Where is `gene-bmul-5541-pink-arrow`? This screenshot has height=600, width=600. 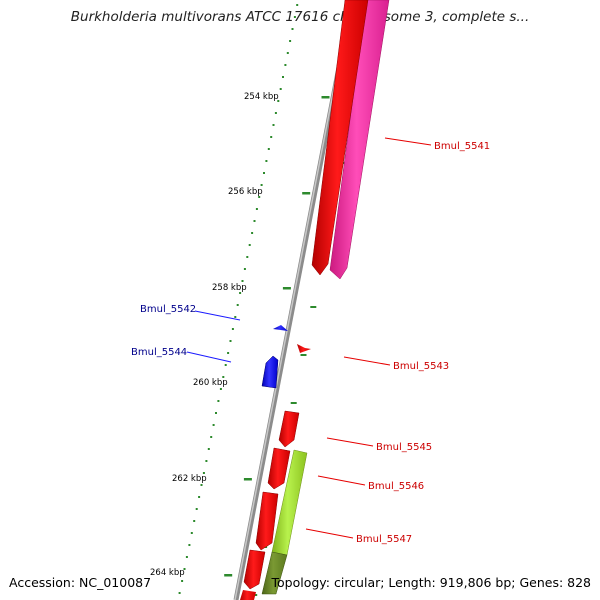 gene-bmul-5541-pink-arrow is located at coordinates (359, 140).